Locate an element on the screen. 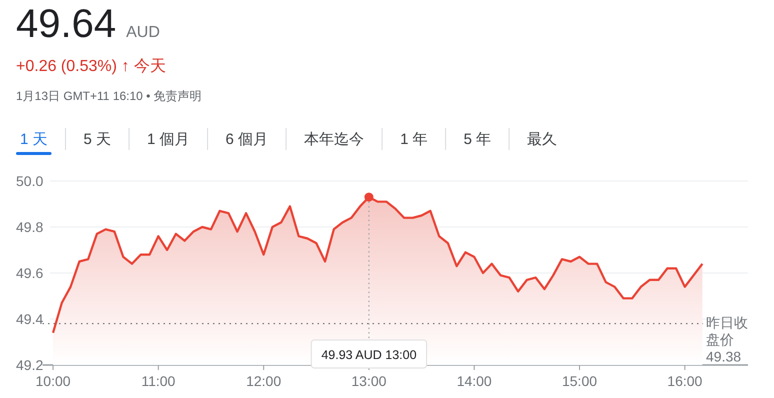  text: 1 天 is located at coordinates (34, 139).